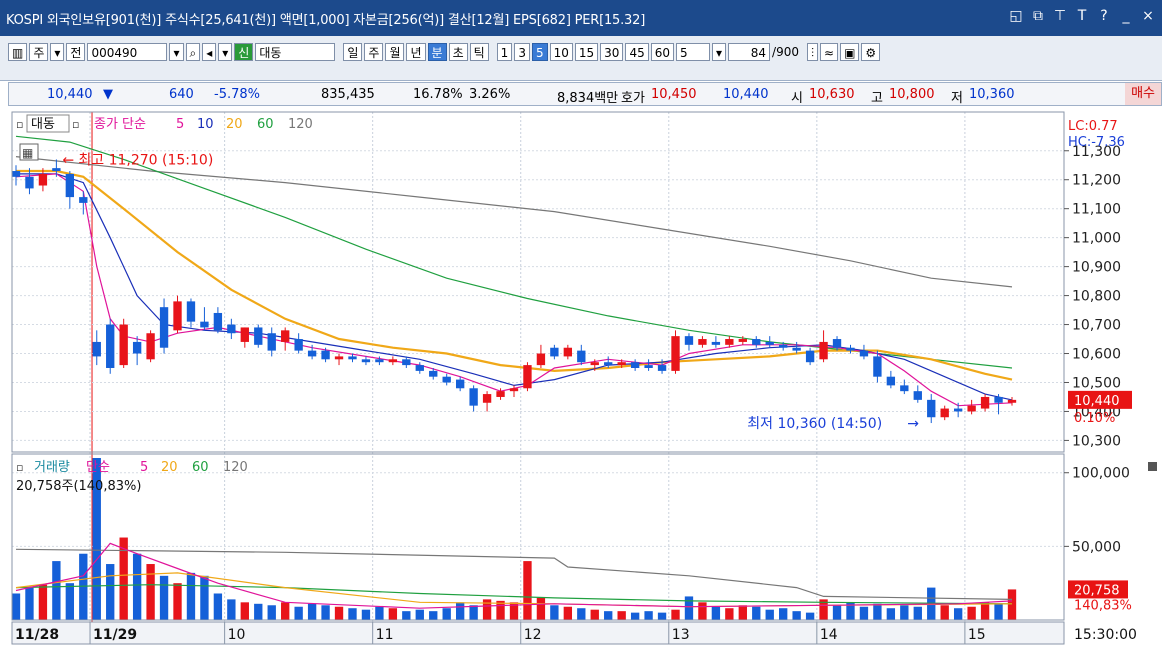 The width and height of the screenshot is (1162, 652). I want to click on volume-legend-item: 120, so click(235, 467).